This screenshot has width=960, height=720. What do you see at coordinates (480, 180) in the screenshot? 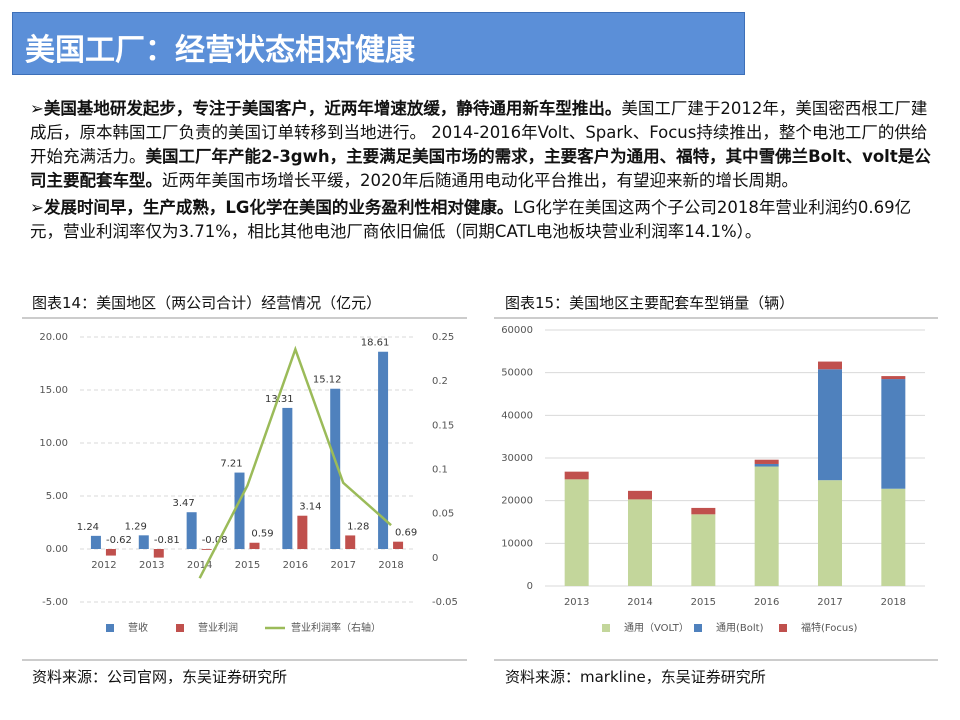
I see `text: 近两年美国市场增长平缓，2020年后随通用电动化平台推出，有望迎来新的增长周期。` at bounding box center [480, 180].